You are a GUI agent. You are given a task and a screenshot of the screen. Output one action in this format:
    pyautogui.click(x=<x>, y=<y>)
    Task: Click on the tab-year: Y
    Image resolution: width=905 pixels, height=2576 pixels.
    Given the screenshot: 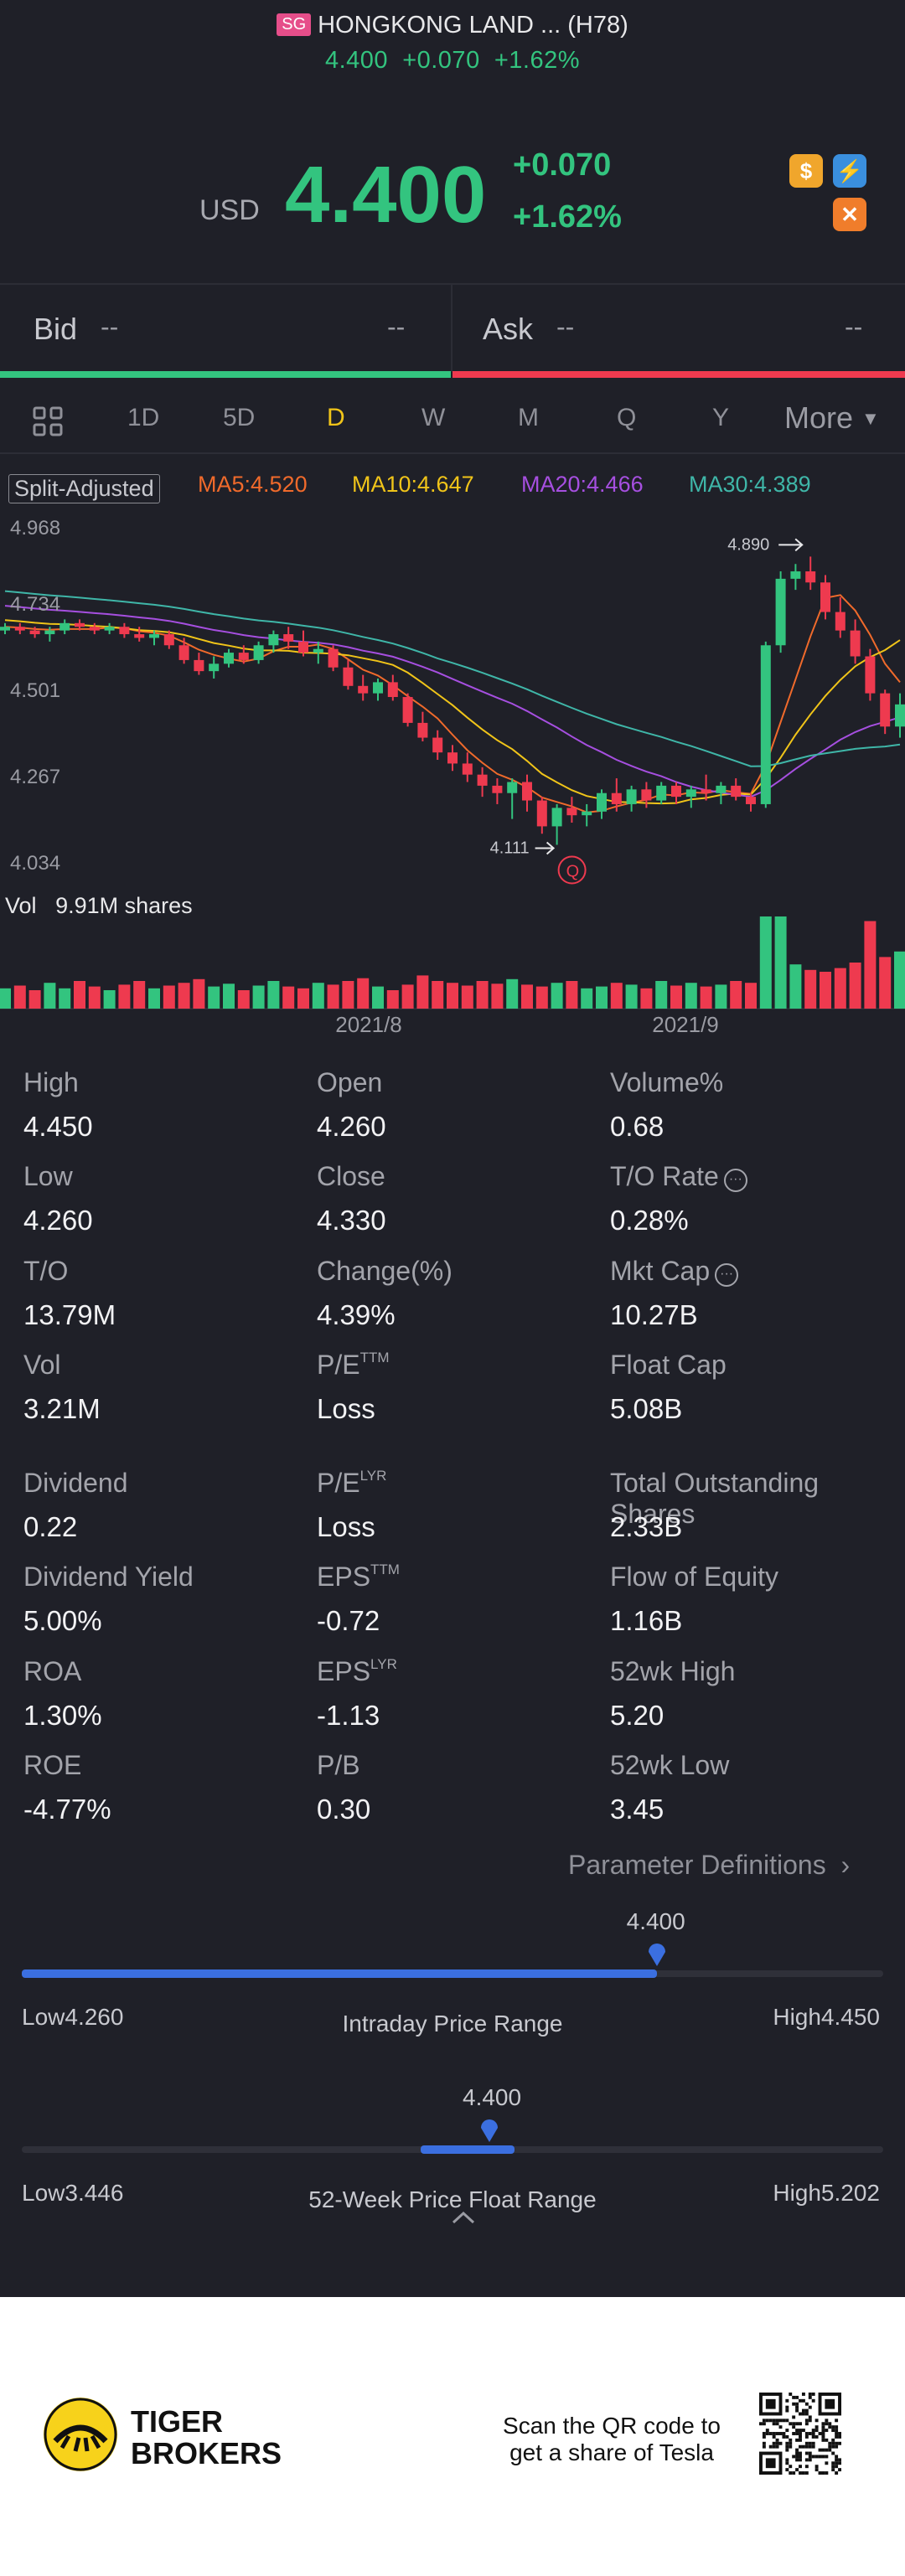 What is the action you would take?
    pyautogui.click(x=721, y=417)
    